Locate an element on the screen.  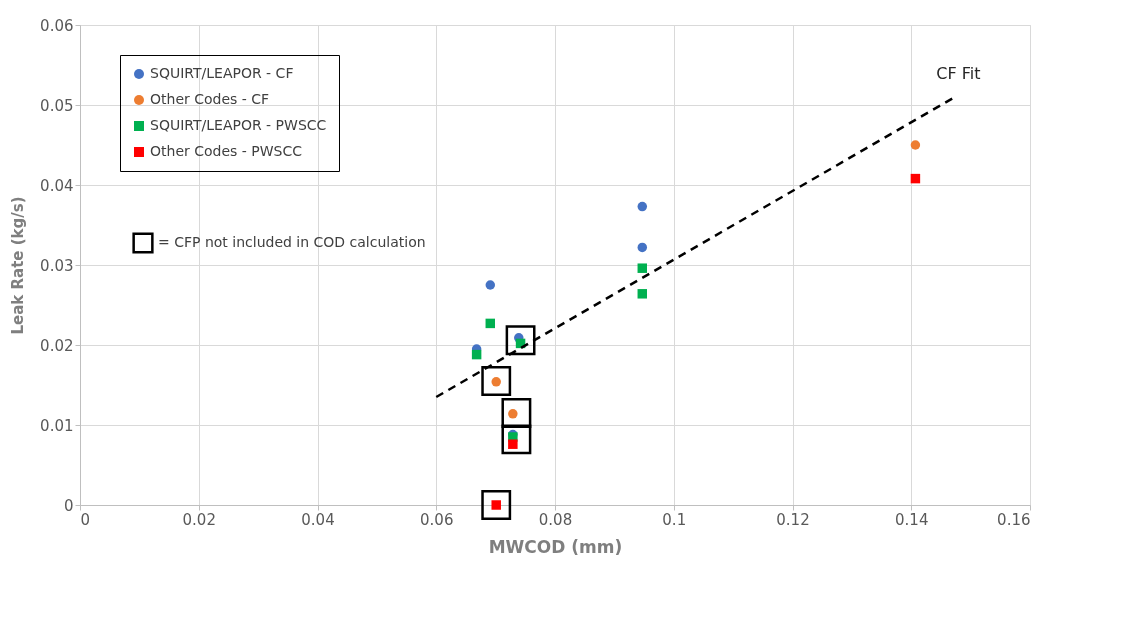
y-tick-label: 0.02 is located at coordinates (57, 345).